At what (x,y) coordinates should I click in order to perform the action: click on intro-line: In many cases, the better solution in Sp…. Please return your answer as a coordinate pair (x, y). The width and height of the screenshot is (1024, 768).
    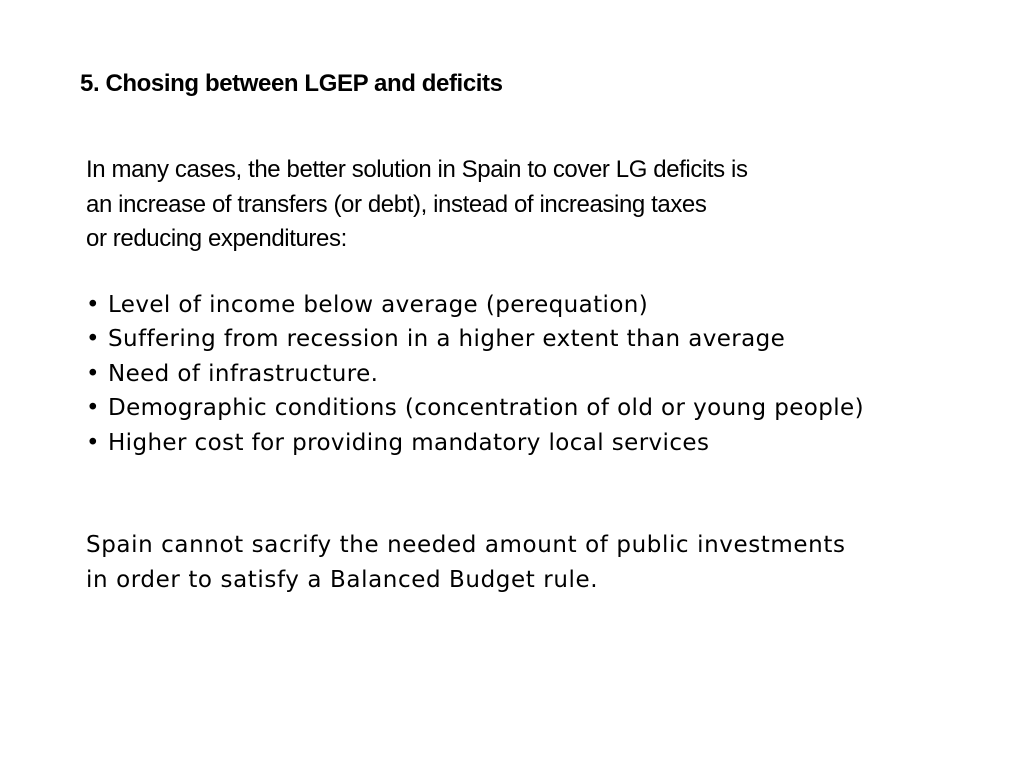
    Looking at the image, I should click on (417, 169).